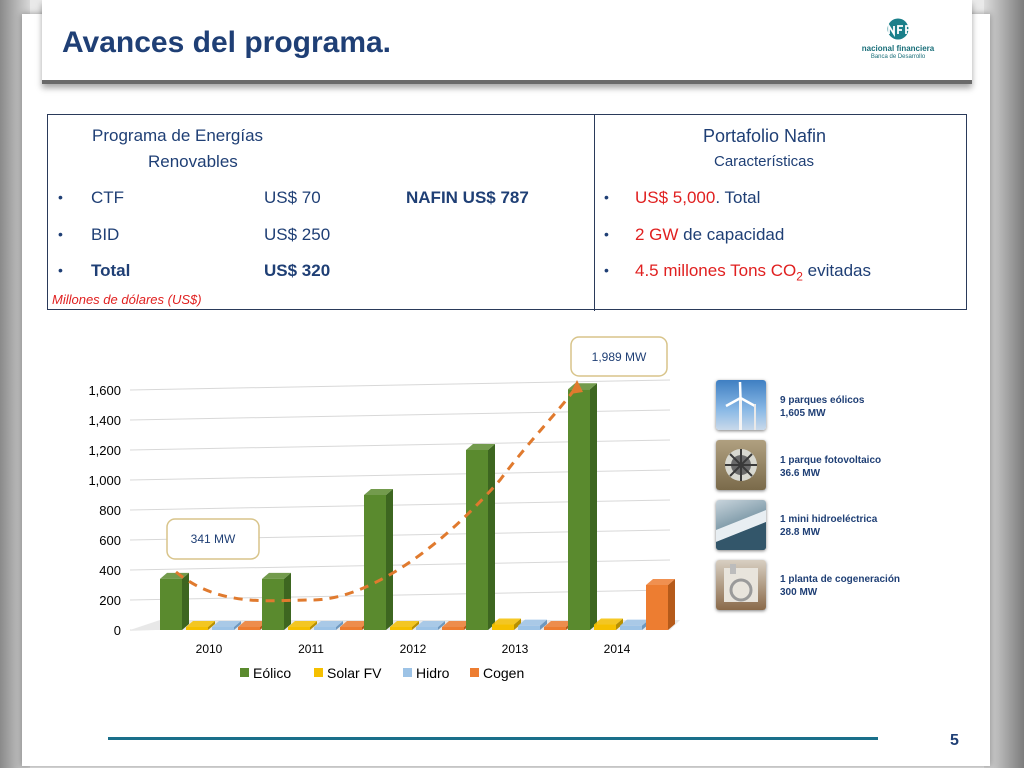  Describe the element at coordinates (898, 48) in the screenshot. I see `logo-name: nacional financiera` at that location.